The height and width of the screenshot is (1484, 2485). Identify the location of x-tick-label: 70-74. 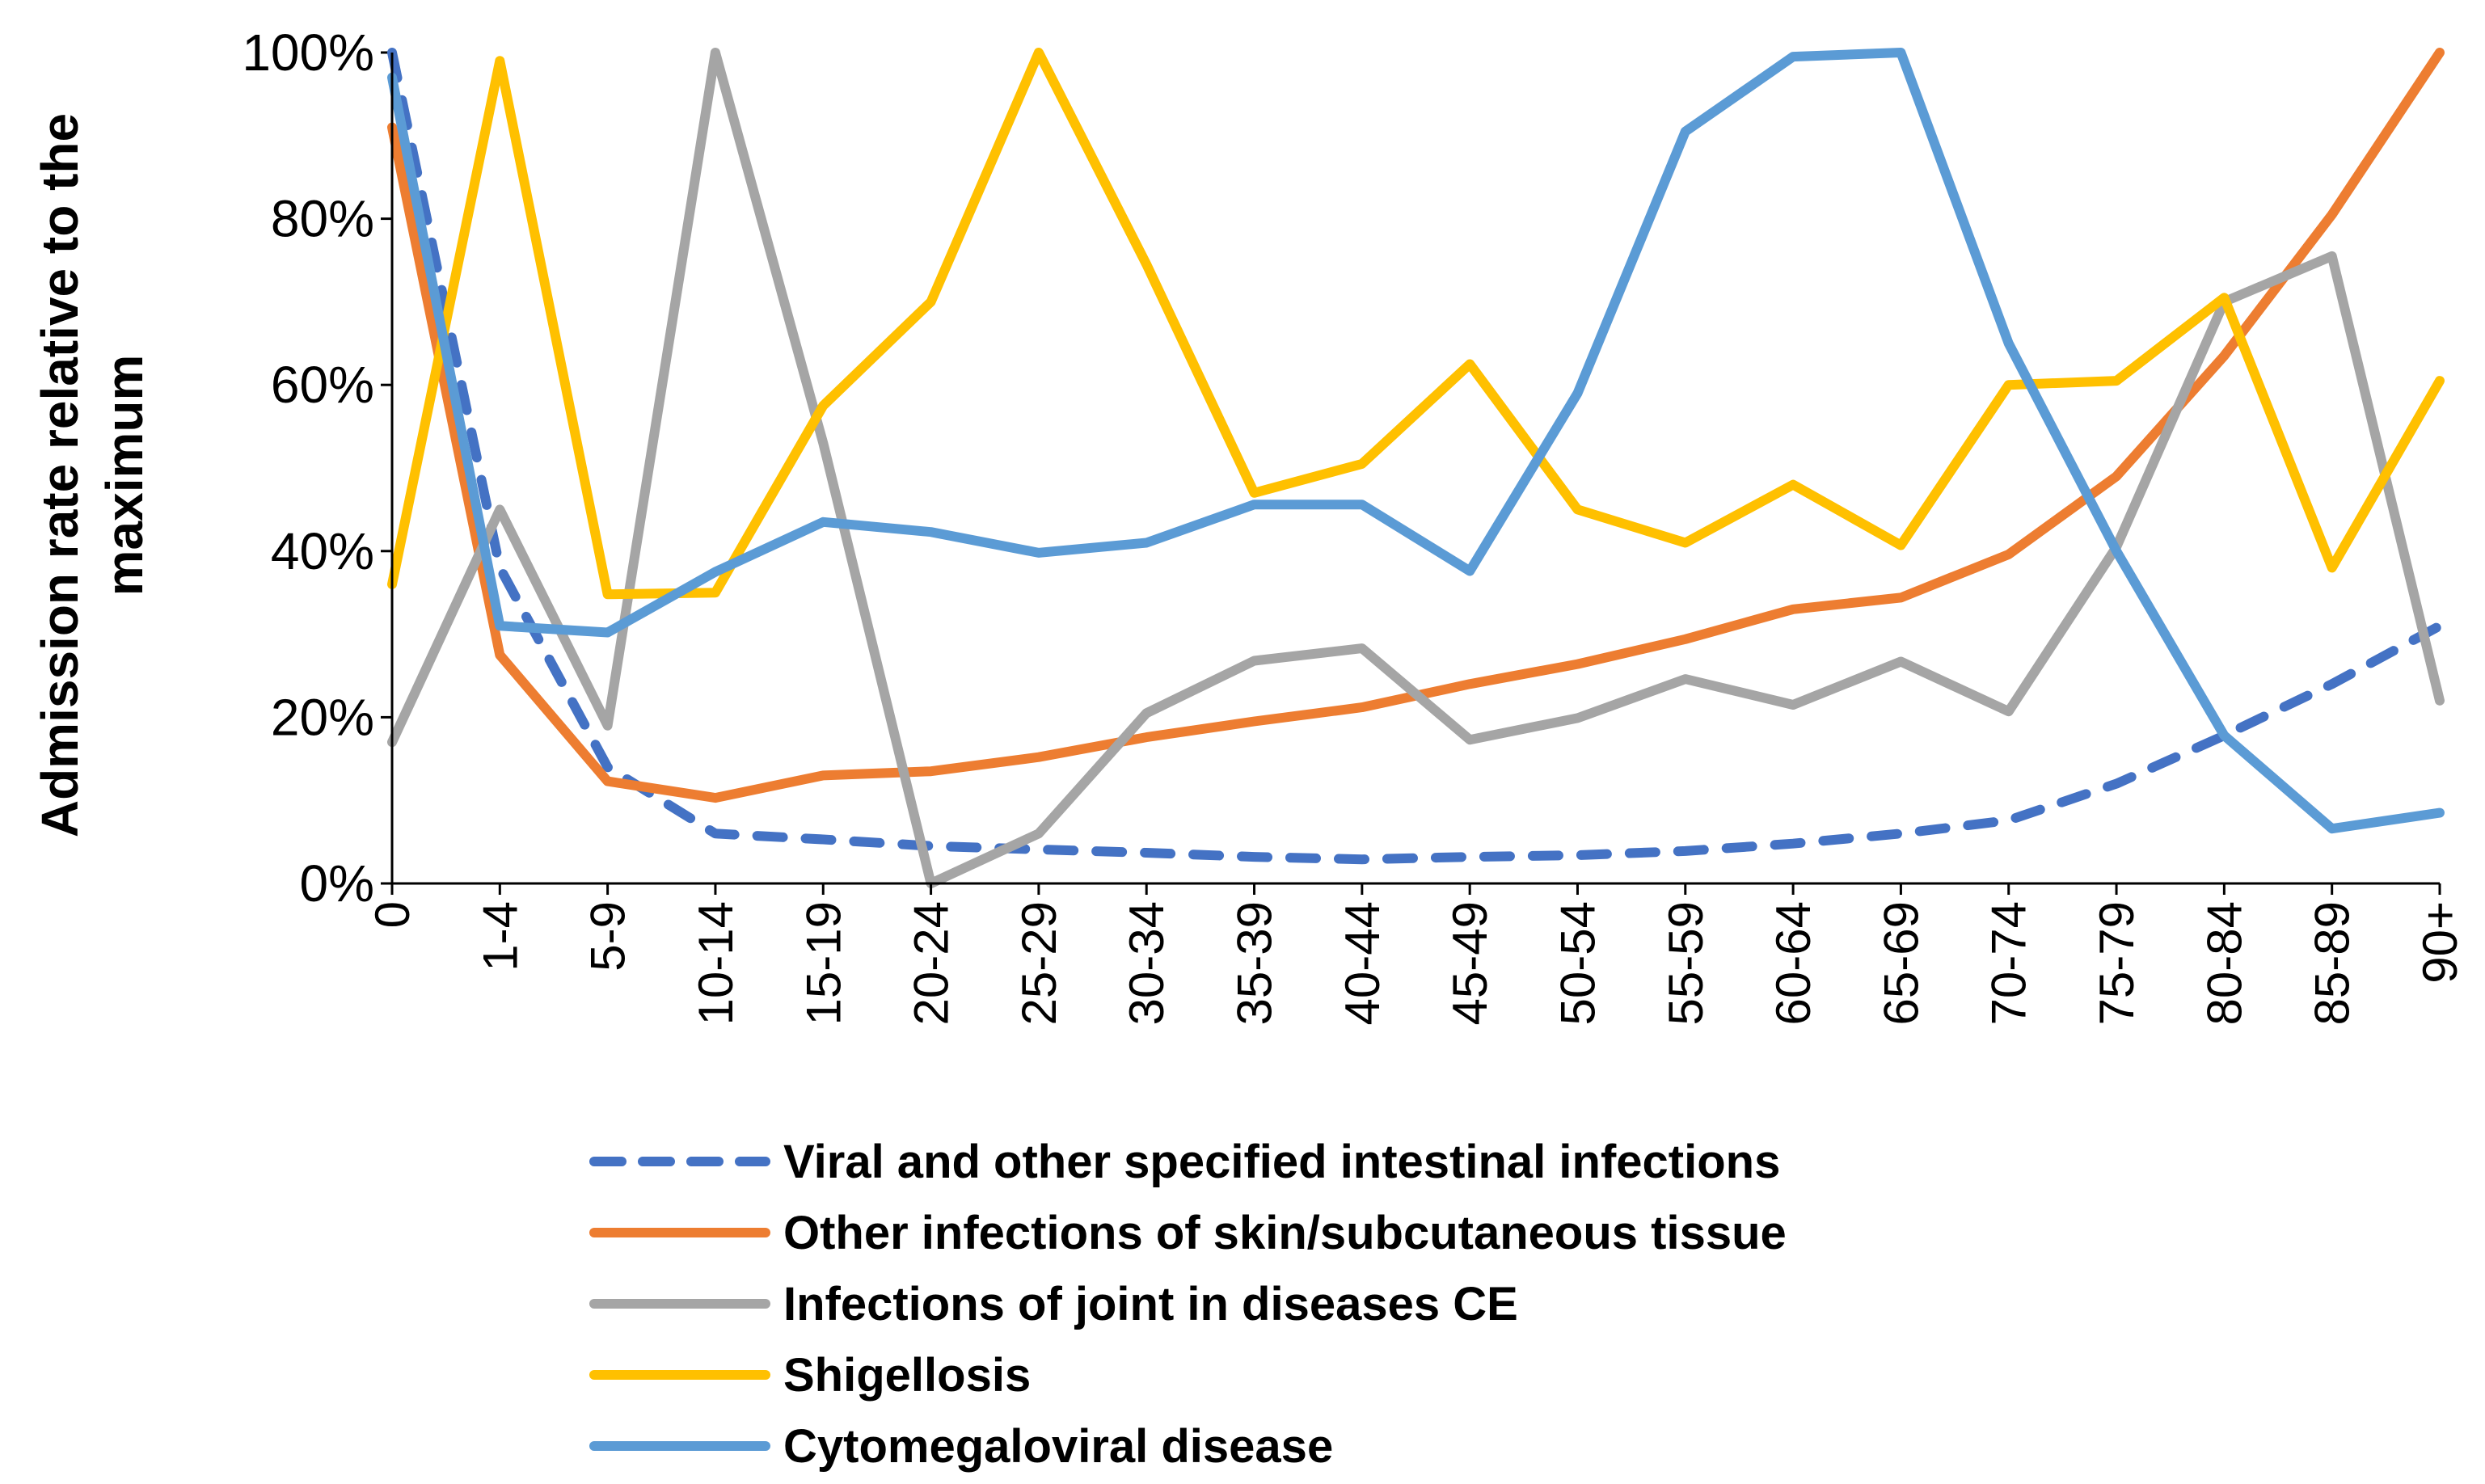
(2009, 963).